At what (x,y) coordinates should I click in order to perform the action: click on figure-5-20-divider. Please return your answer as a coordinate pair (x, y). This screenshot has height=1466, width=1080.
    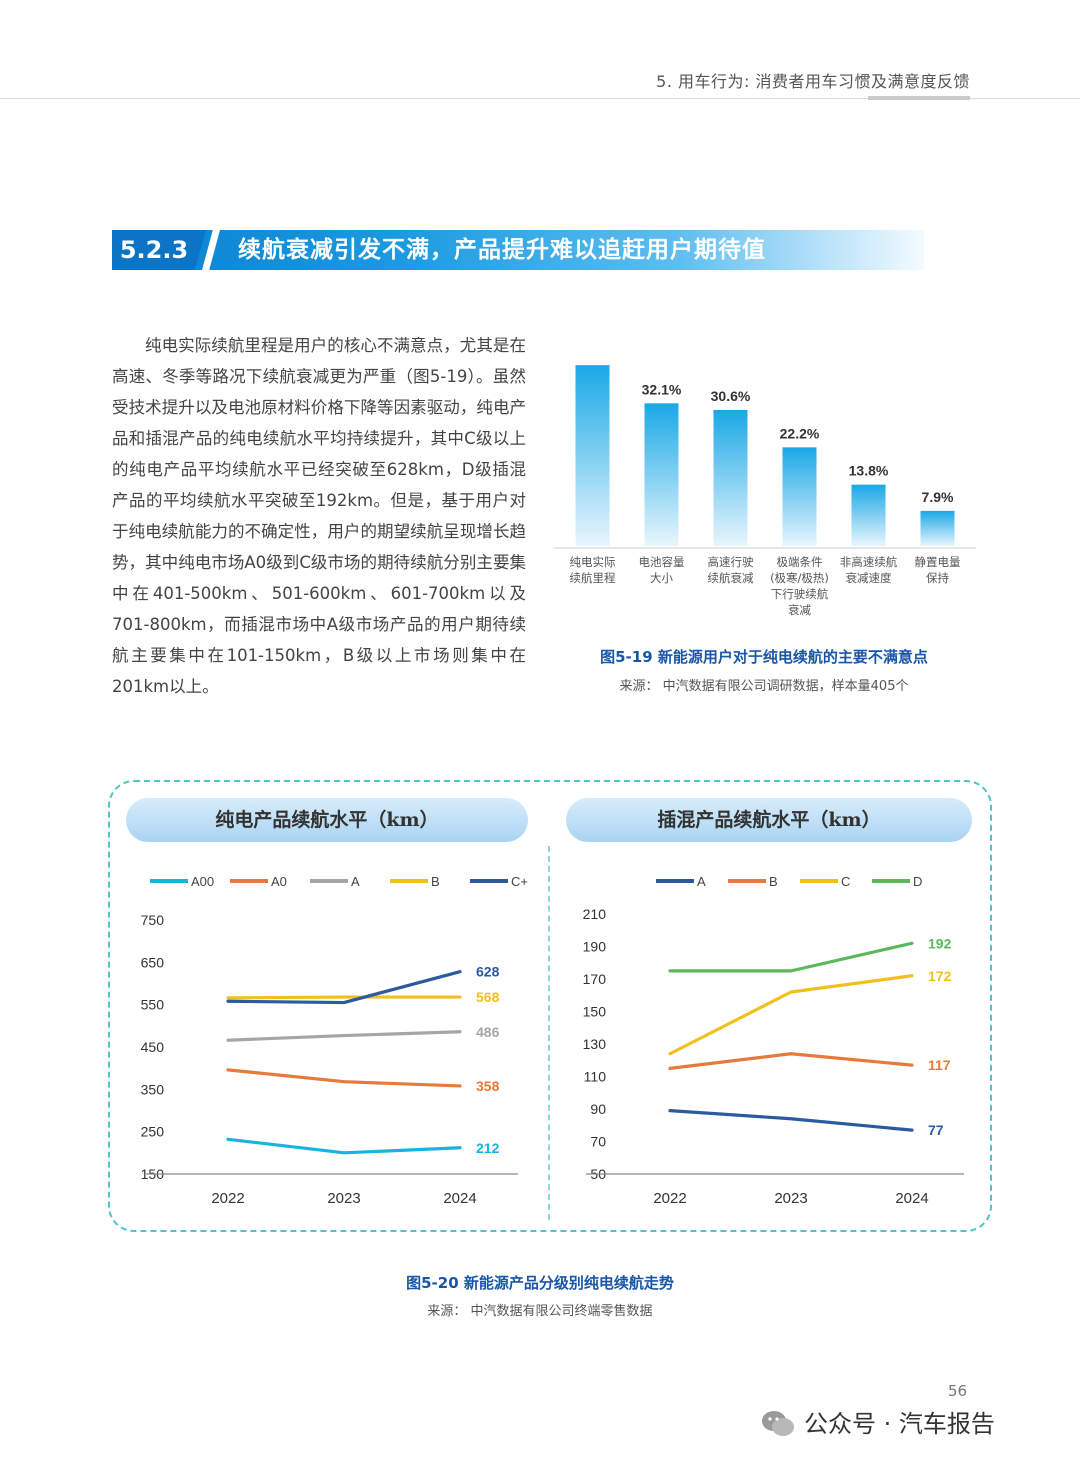
    Looking at the image, I should click on (549, 1033).